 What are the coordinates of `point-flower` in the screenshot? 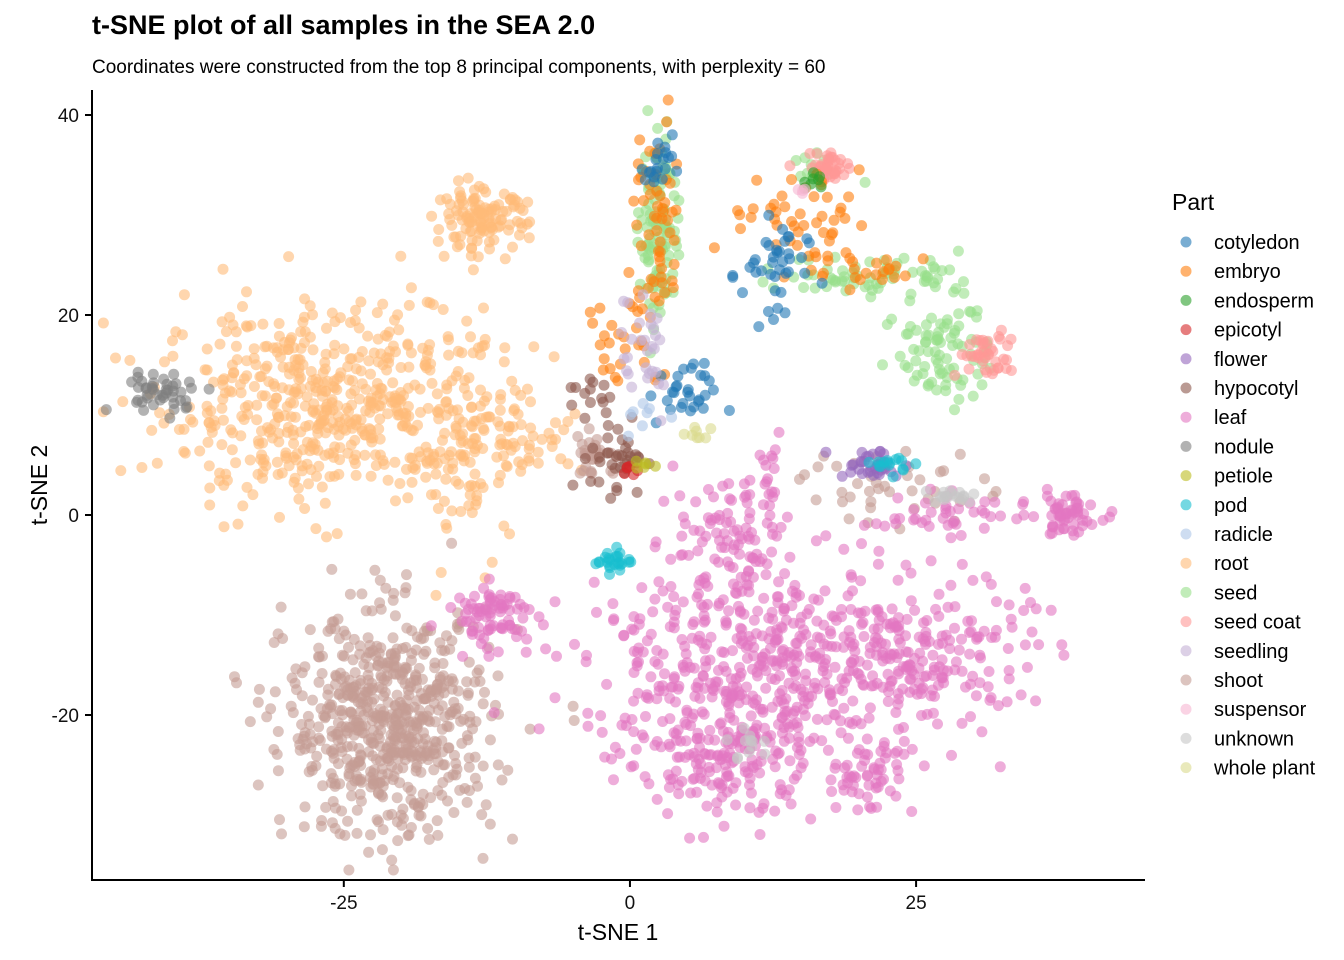 It's located at (842, 476).